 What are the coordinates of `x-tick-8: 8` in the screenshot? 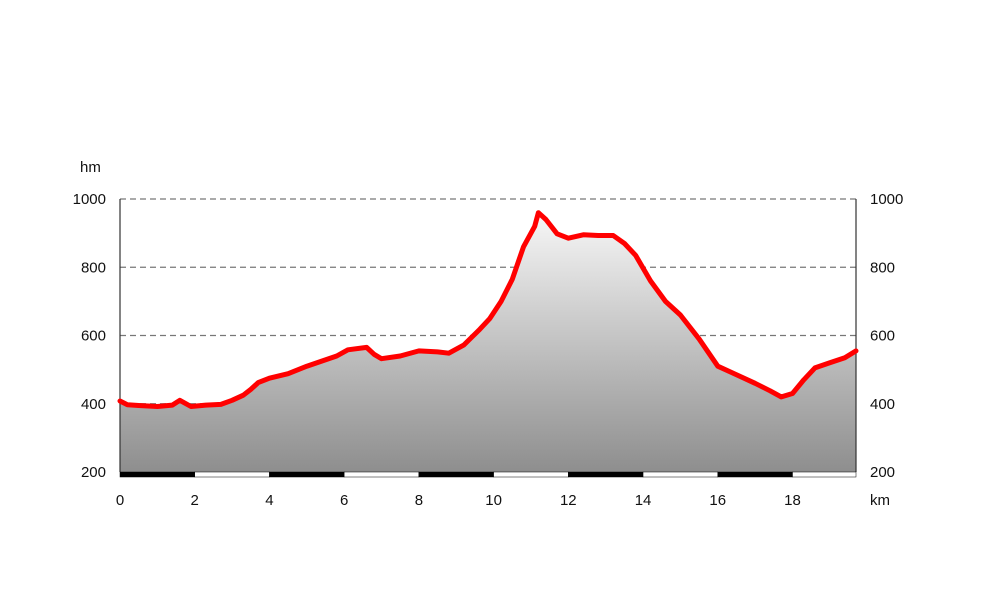 It's located at (419, 500).